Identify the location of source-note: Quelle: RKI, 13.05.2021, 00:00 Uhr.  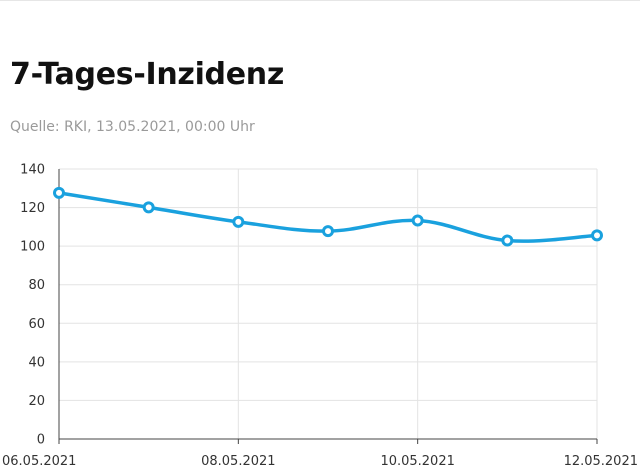
(132, 127).